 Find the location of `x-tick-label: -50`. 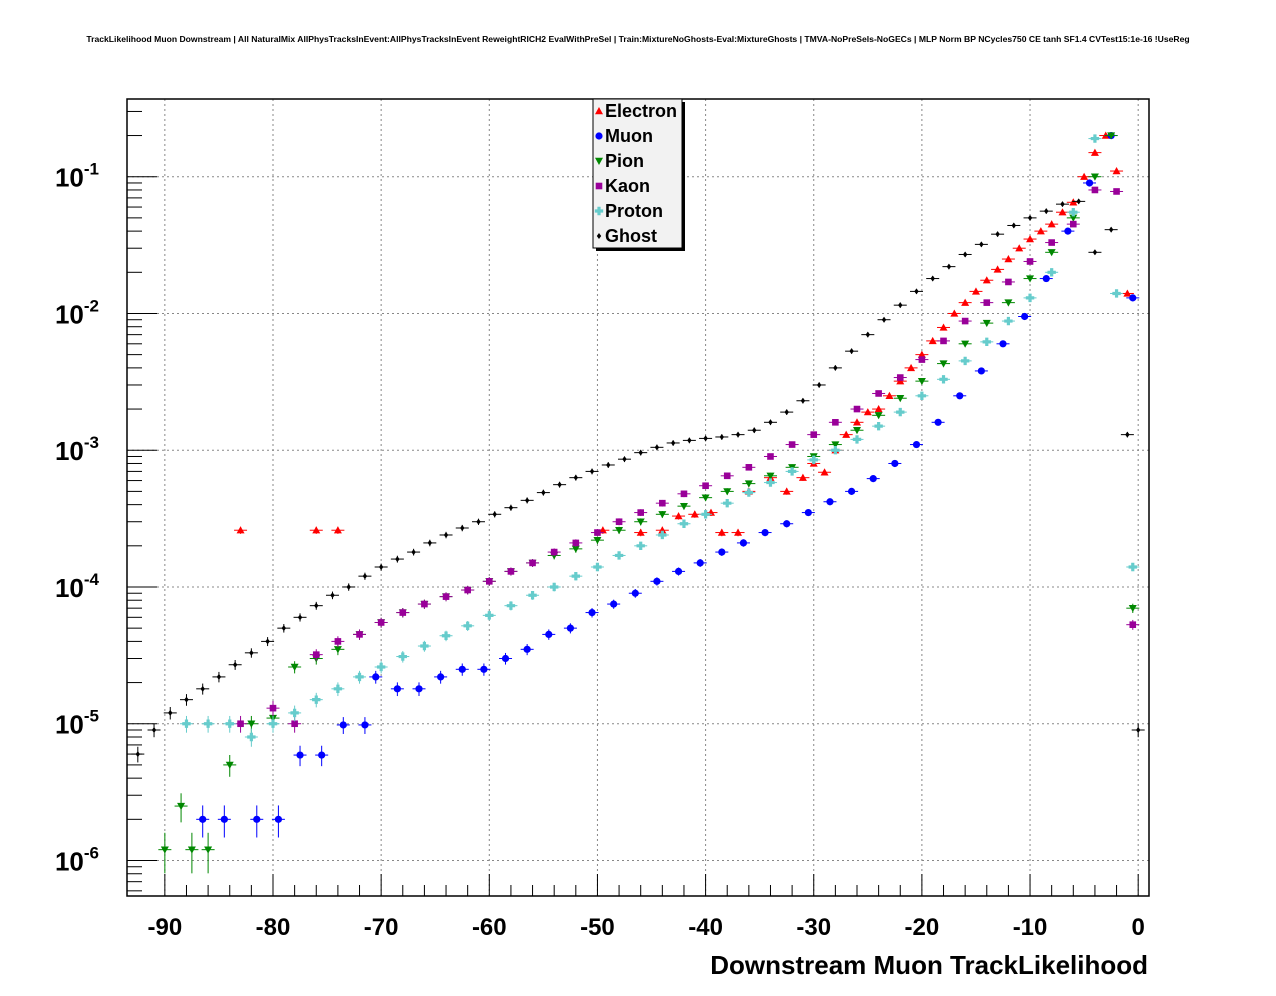

x-tick-label: -50 is located at coordinates (597, 927).